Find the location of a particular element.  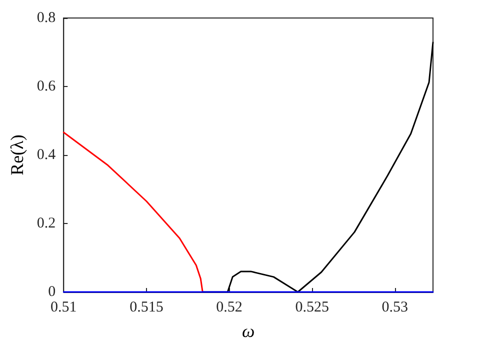

x-tick-label: 0.53 is located at coordinates (395, 308).